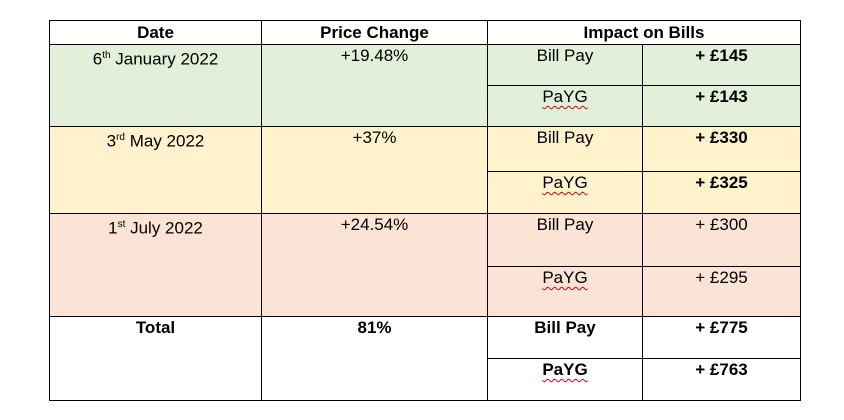 The height and width of the screenshot is (420, 844). What do you see at coordinates (374, 265) in the screenshot?
I see `price-change-cell: +24.54%` at bounding box center [374, 265].